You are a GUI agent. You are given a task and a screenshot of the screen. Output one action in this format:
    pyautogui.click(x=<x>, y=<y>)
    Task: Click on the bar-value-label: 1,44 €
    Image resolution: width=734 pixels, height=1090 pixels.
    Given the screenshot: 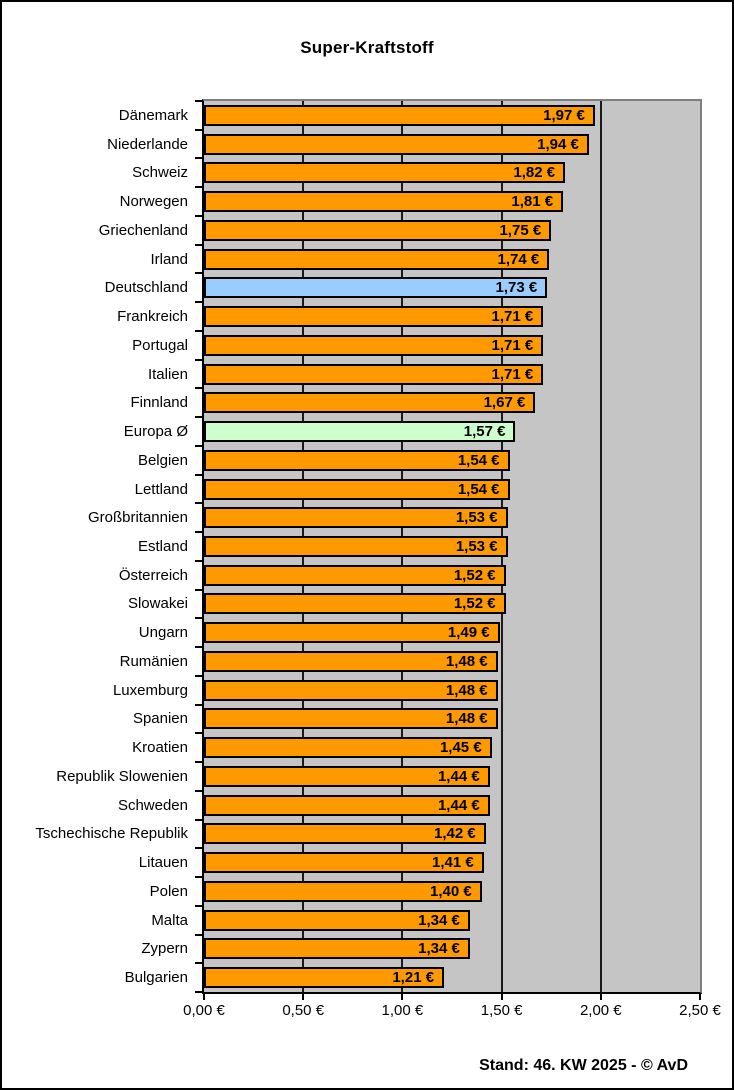 What is the action you would take?
    pyautogui.click(x=458, y=805)
    